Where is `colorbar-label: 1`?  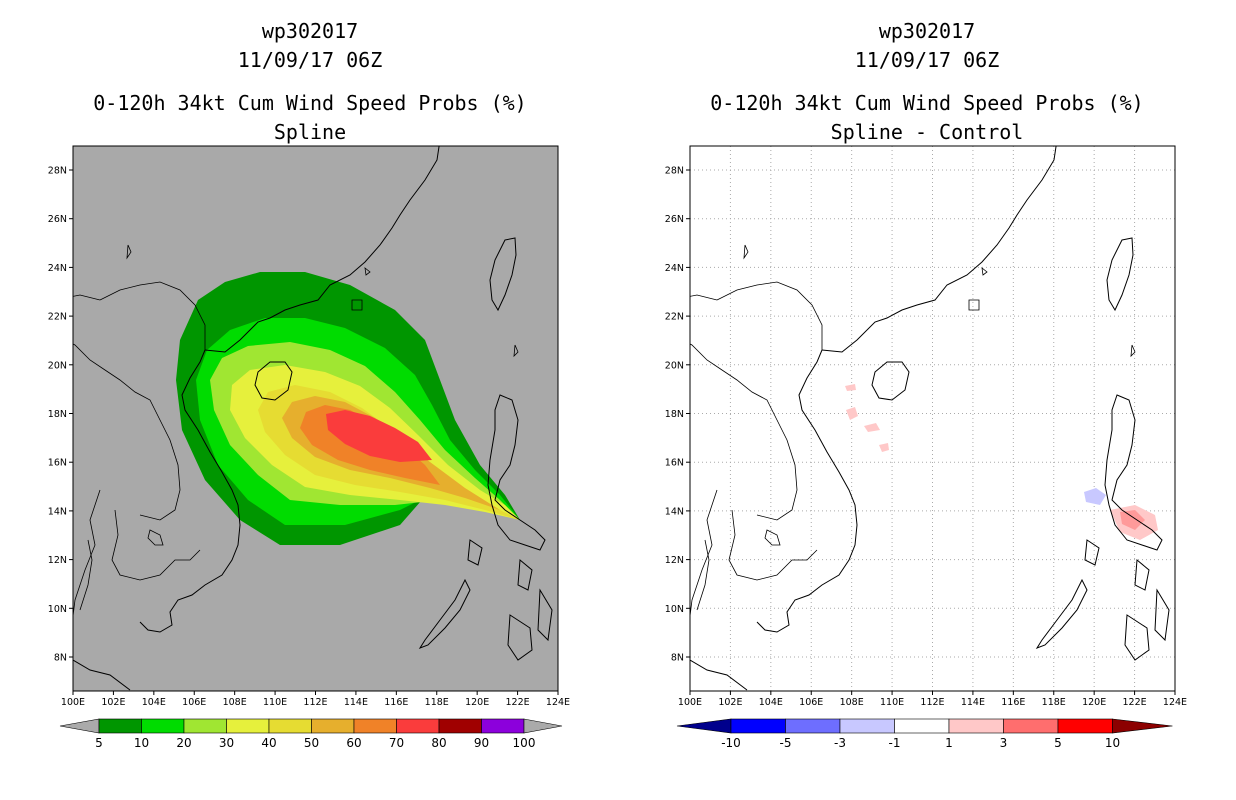
colorbar-label: 1 is located at coordinates (949, 743).